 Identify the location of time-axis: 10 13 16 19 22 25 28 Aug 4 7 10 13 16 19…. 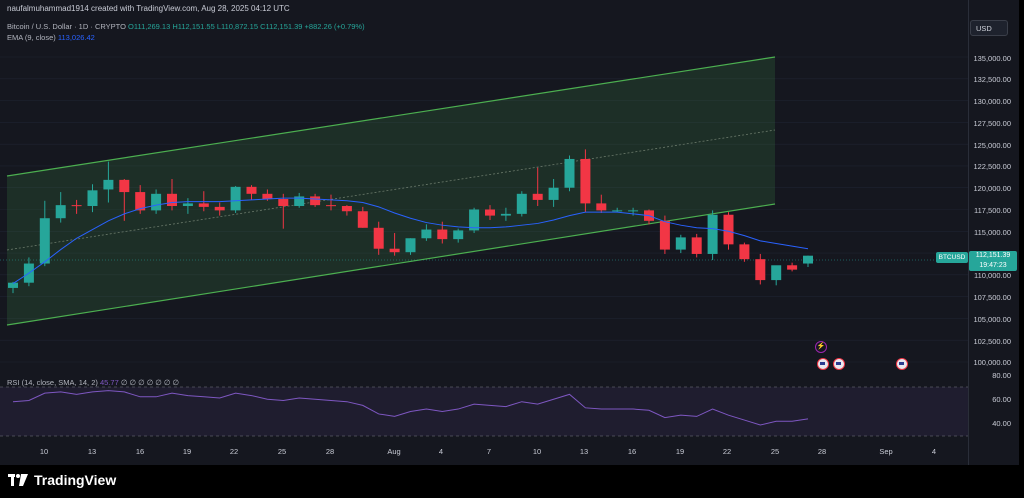
(484, 453).